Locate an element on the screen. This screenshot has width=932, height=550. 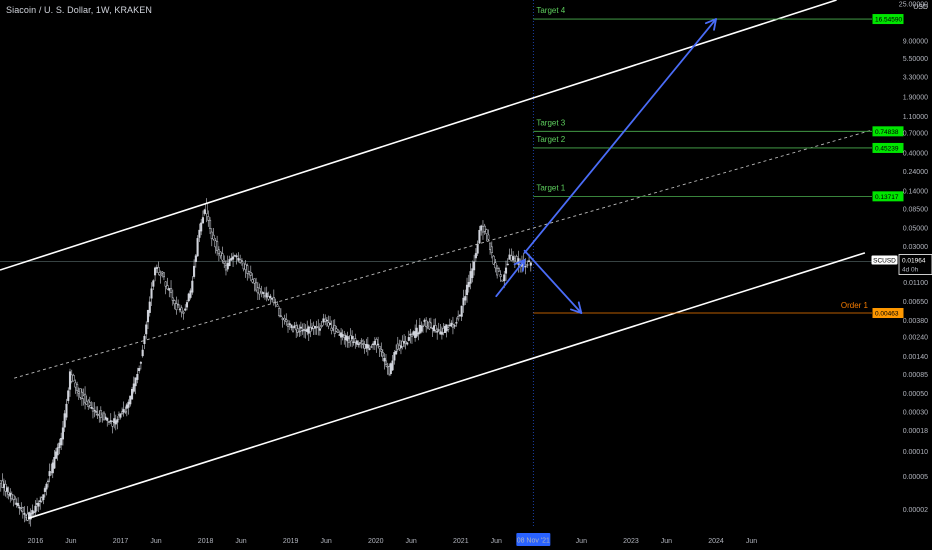
level-price-badge is located at coordinates (888, 131).